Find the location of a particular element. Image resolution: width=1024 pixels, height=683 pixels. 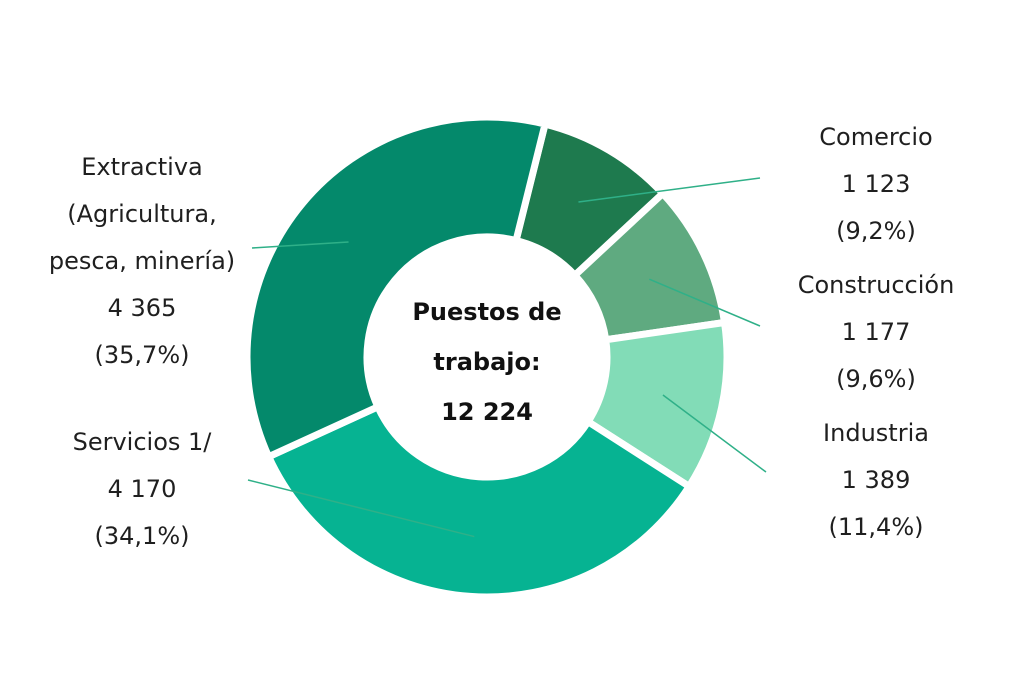

slice-value-industria: 1 389 is located at coordinates (876, 480).